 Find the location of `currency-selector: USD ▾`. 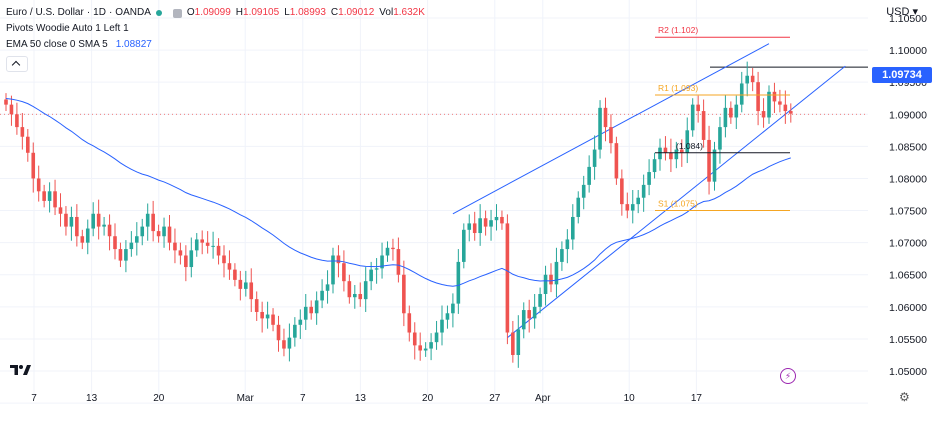

currency-selector: USD ▾ is located at coordinates (902, 12).